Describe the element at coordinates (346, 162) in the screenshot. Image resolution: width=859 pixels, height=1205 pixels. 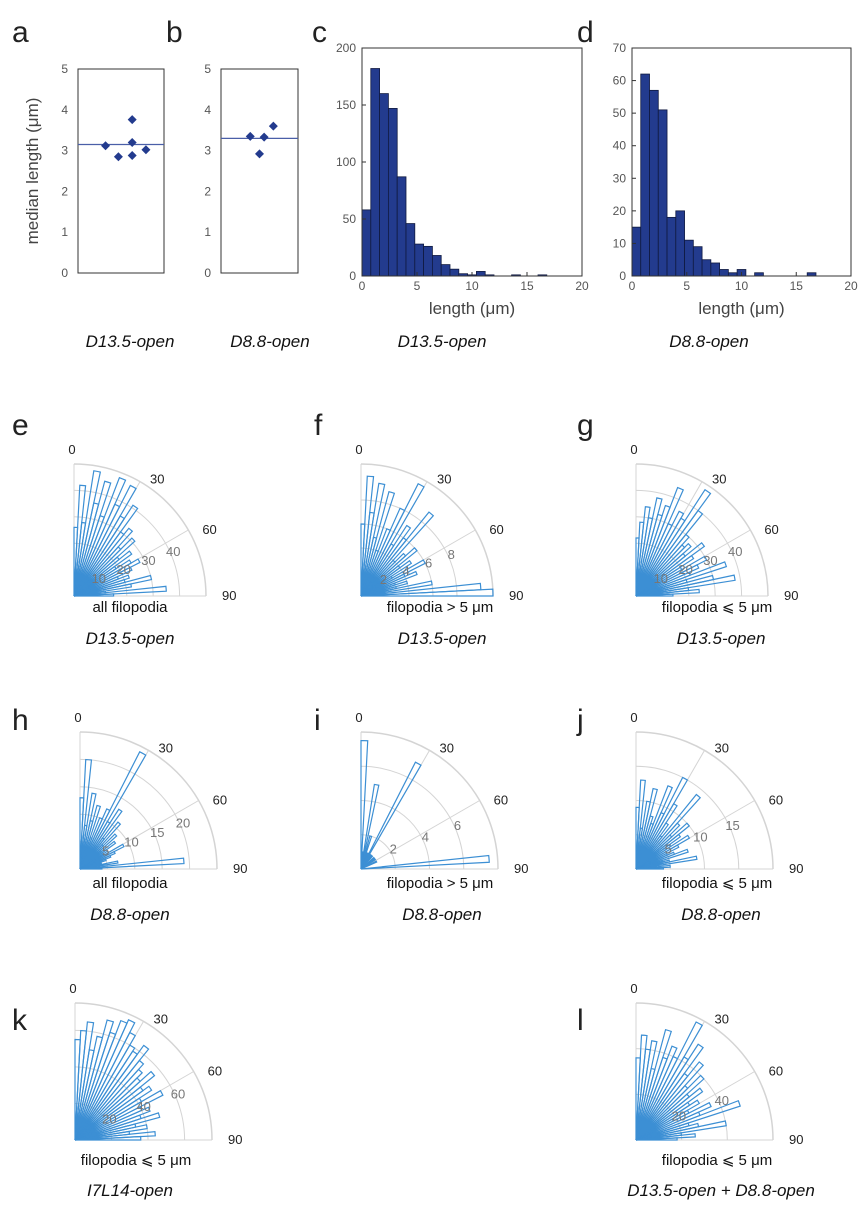
I see `y-tick-label: 100` at that location.